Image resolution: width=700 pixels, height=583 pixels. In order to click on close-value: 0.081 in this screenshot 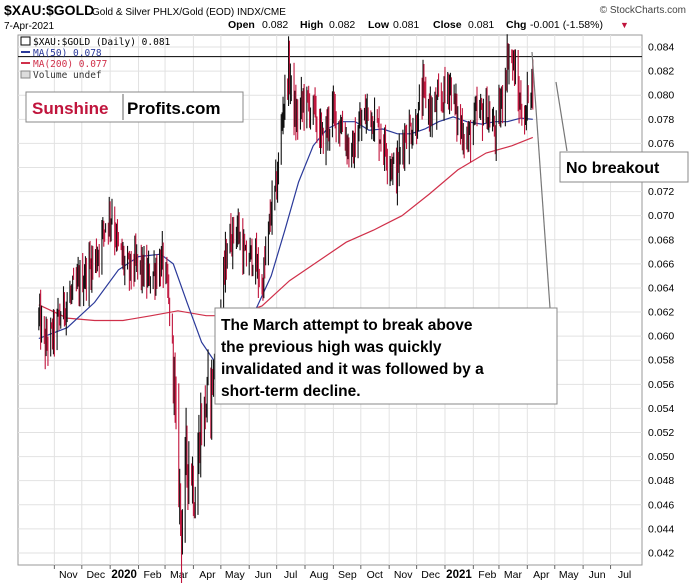, I will do `click(481, 25)`.